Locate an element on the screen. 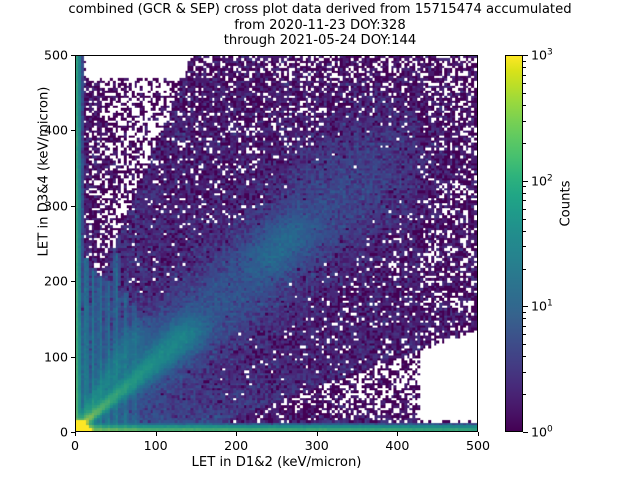 Image resolution: width=640 pixels, height=480 pixels. colorbar-label-1e0-exponent: 0 is located at coordinates (550, 429).